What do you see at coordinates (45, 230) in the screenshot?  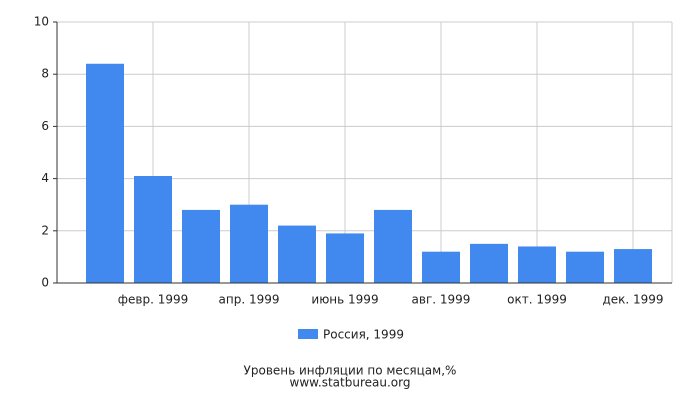 I see `y-tick-label: 2` at bounding box center [45, 230].